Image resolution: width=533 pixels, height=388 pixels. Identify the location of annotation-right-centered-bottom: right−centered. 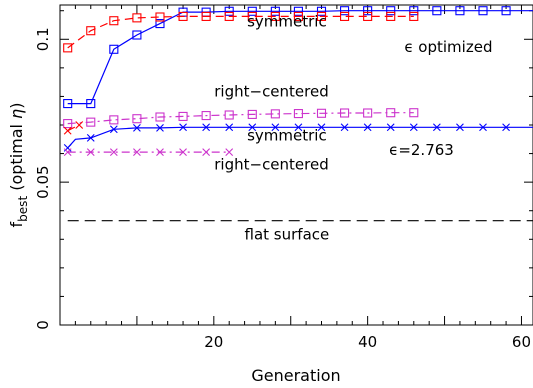
(271, 164).